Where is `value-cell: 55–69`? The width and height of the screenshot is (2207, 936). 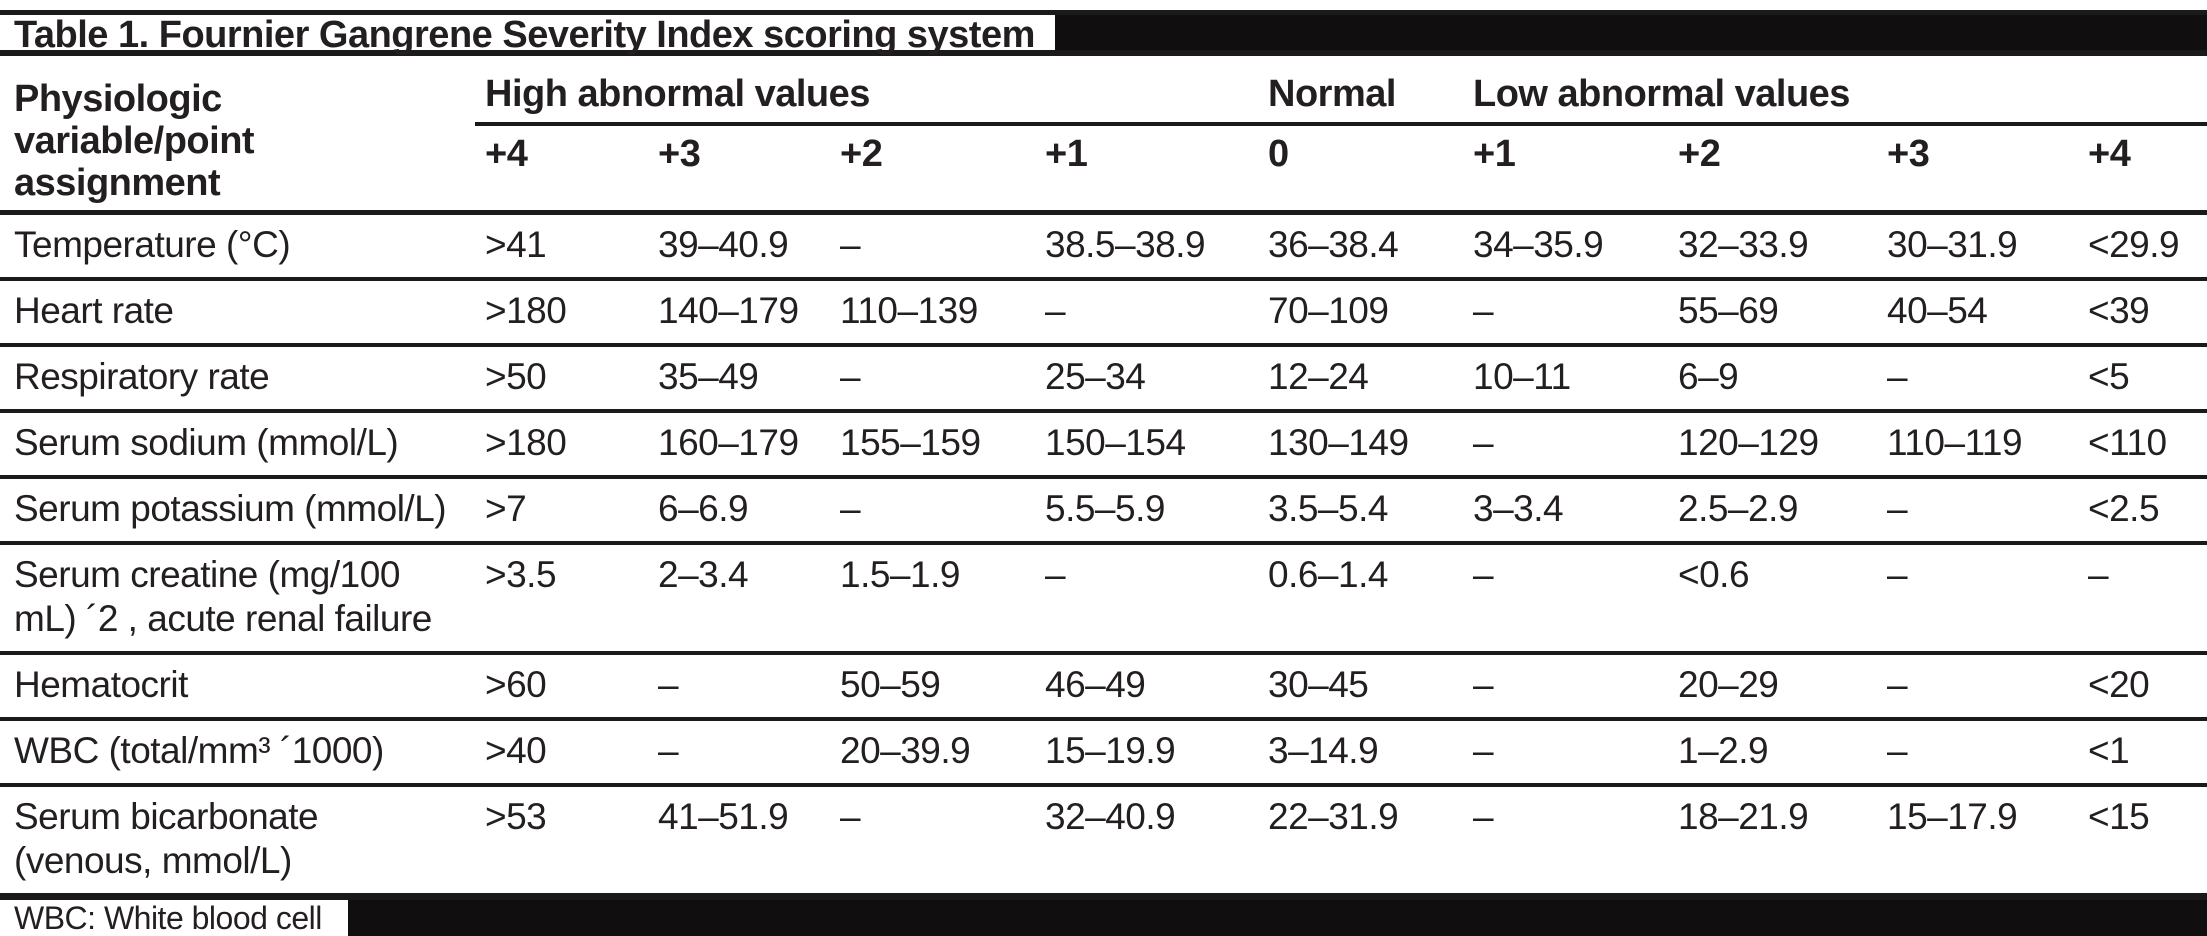
value-cell: 55–69 is located at coordinates (1728, 310).